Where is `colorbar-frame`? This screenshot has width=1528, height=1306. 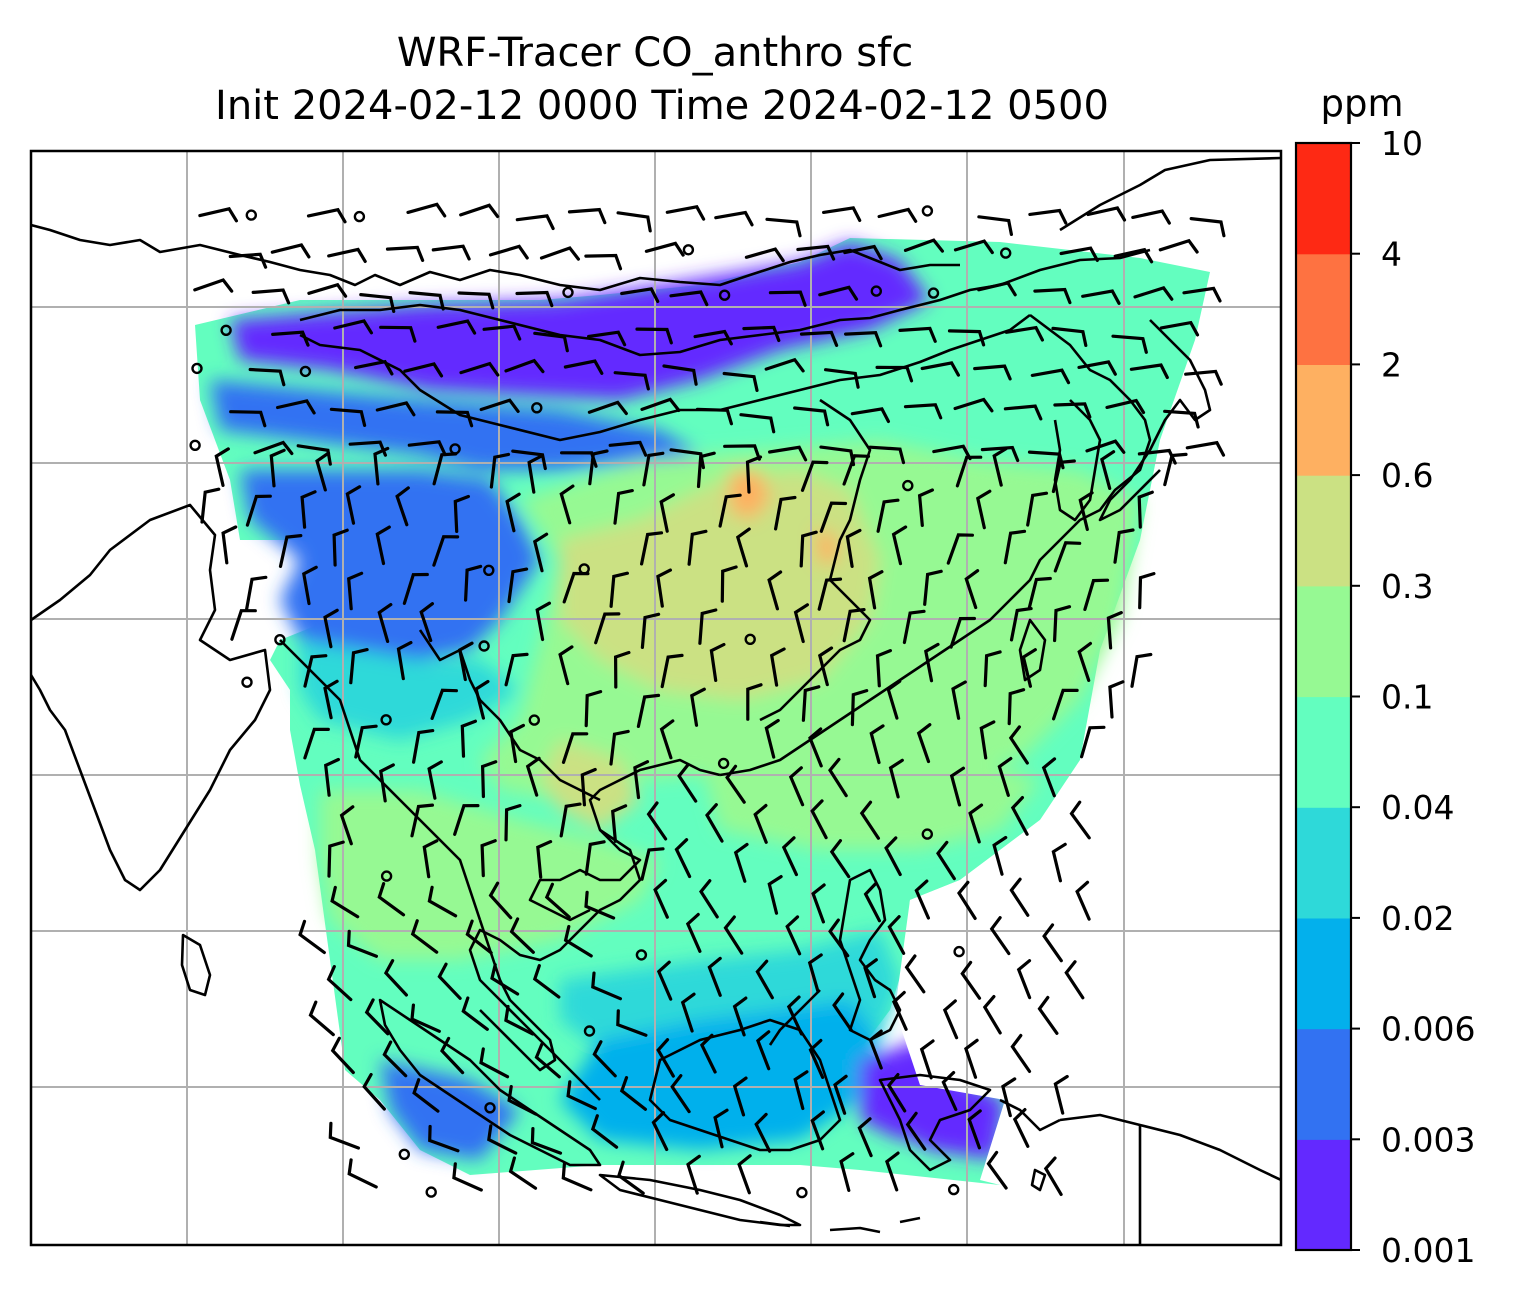 colorbar-frame is located at coordinates (1323, 696).